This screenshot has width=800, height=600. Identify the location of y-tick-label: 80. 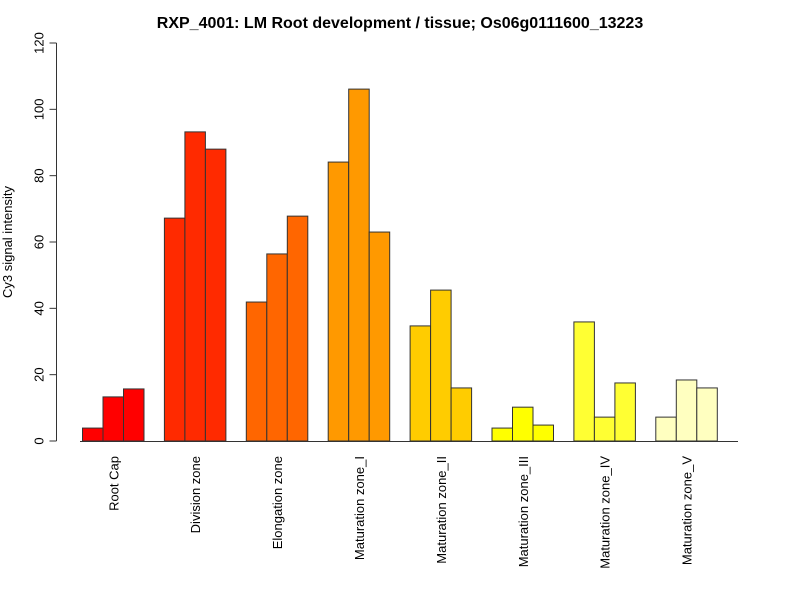
(39, 175).